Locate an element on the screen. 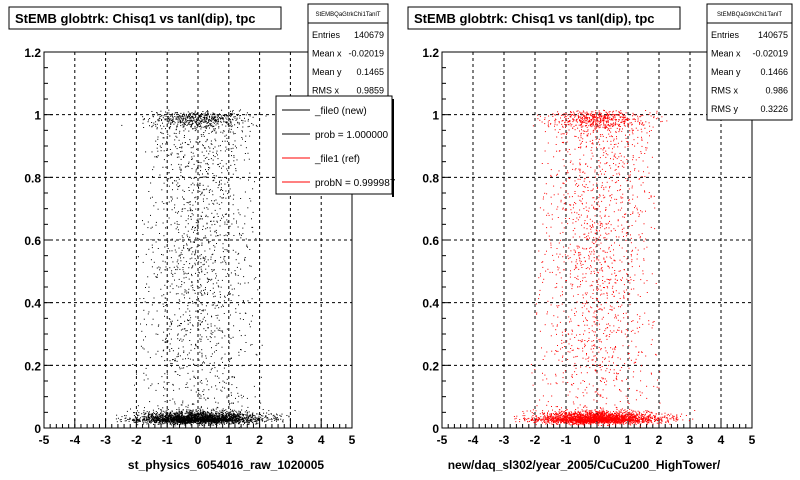 The height and width of the screenshot is (480, 800). stats-value: 140679 is located at coordinates (369, 35).